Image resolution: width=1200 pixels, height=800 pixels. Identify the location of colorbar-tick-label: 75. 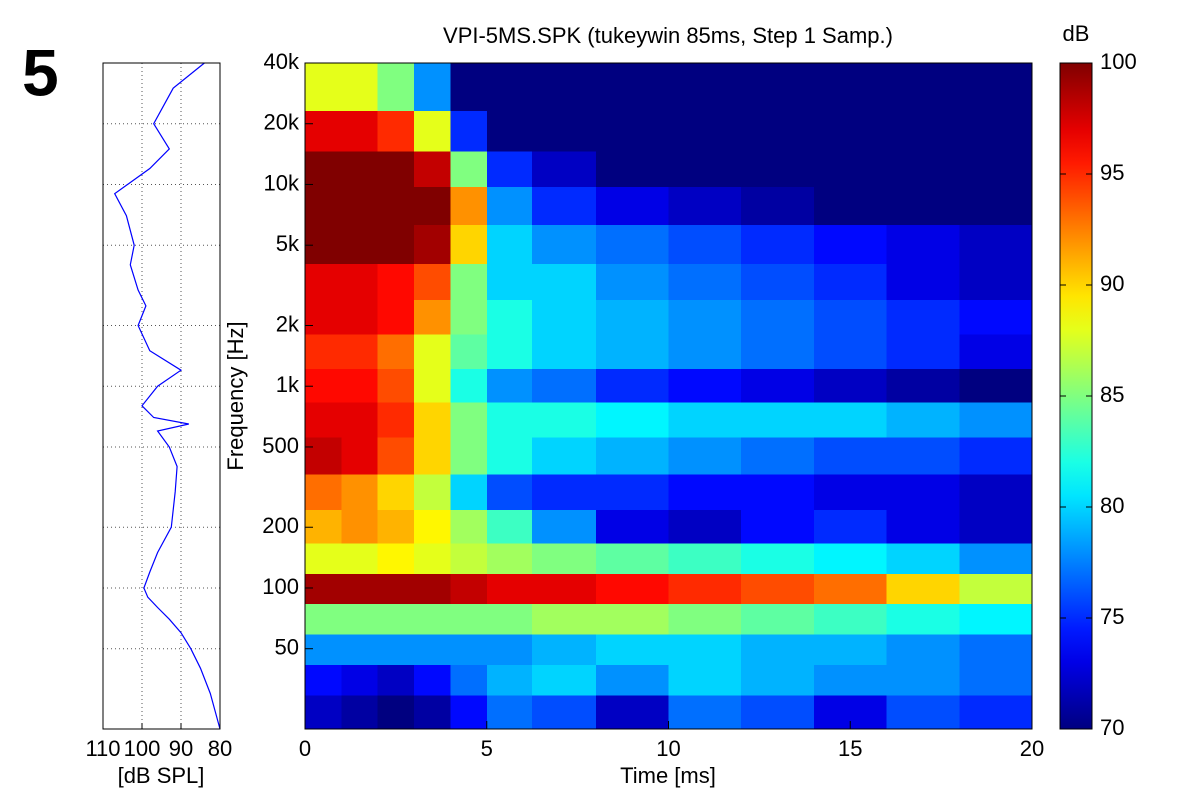
(1112, 616).